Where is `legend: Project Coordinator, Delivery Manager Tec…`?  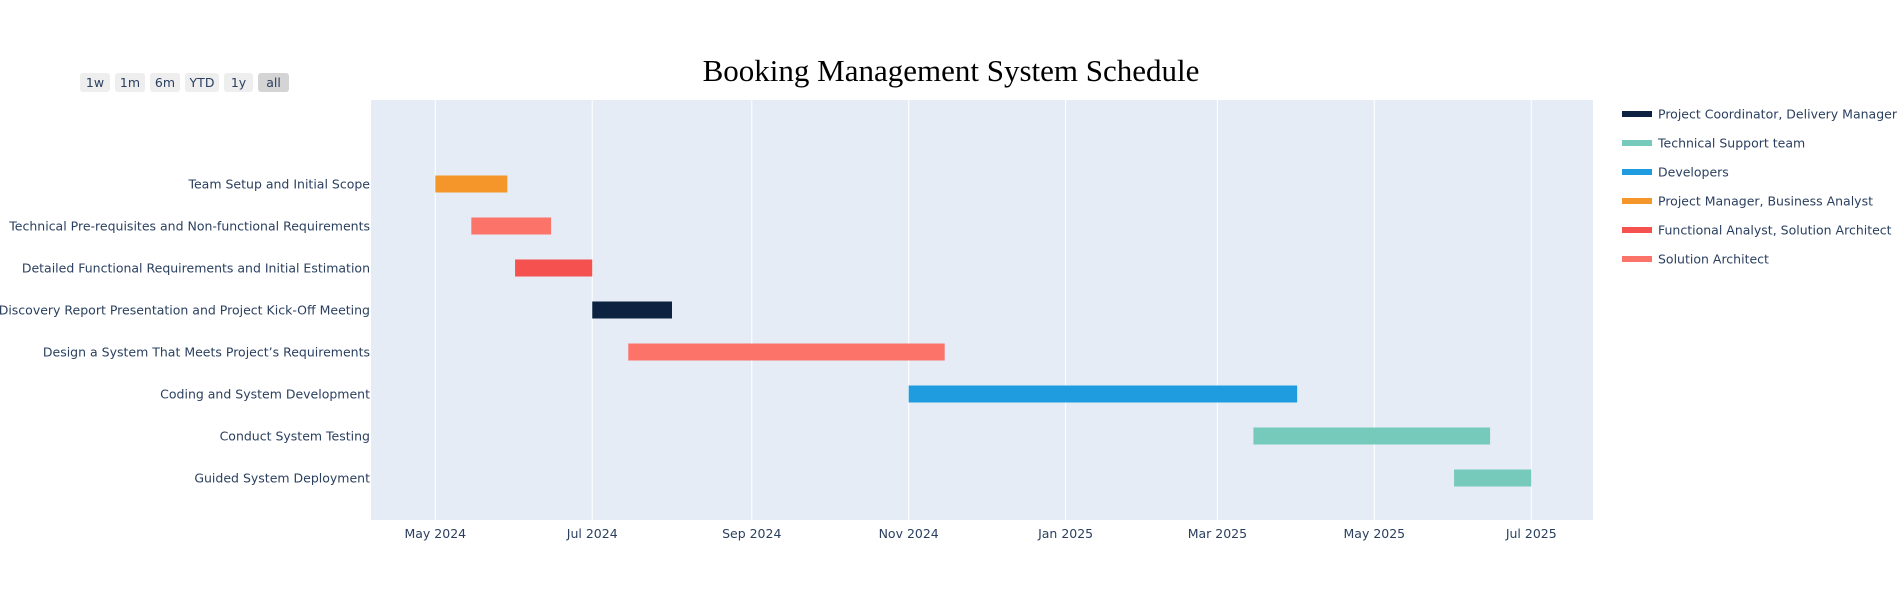 legend: Project Coordinator, Delivery Manager Tec… is located at coordinates (1760, 187).